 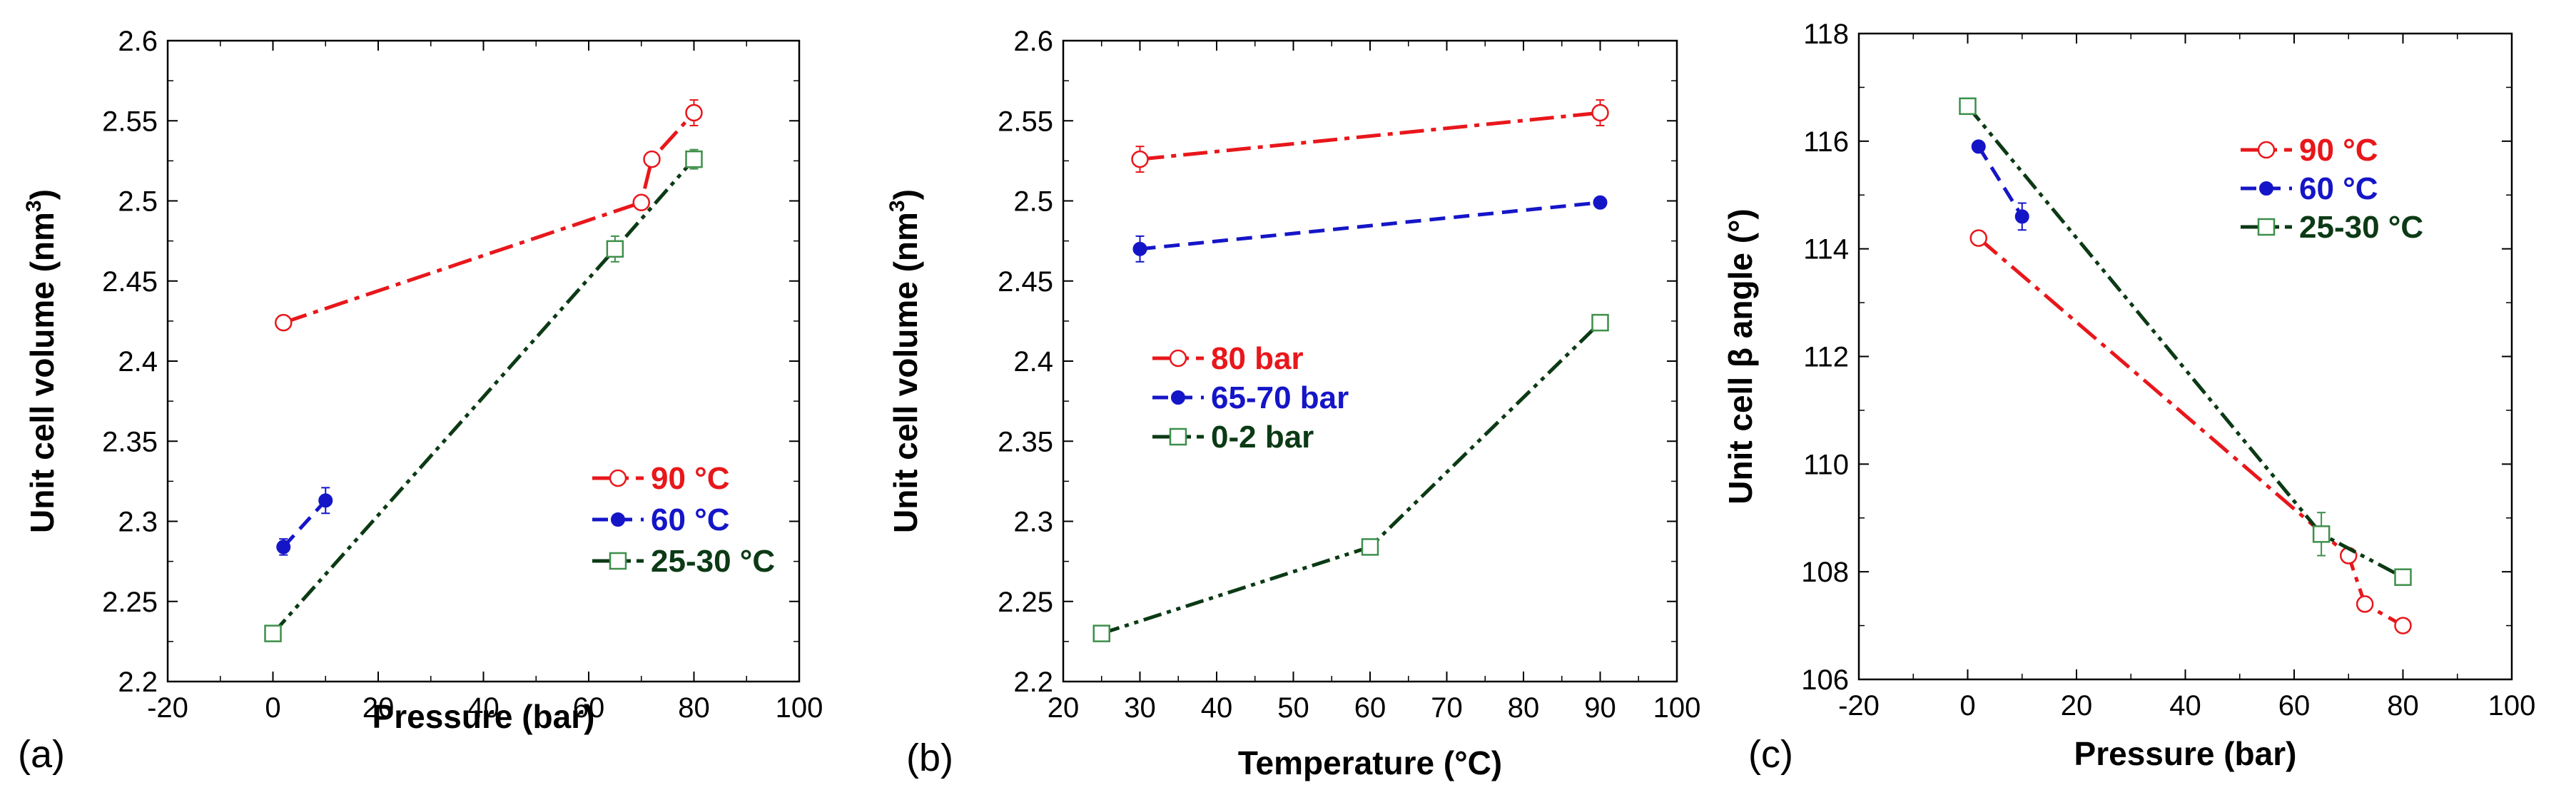 What do you see at coordinates (1370, 763) in the screenshot?
I see `x-axis-label: Temperature (°C)` at bounding box center [1370, 763].